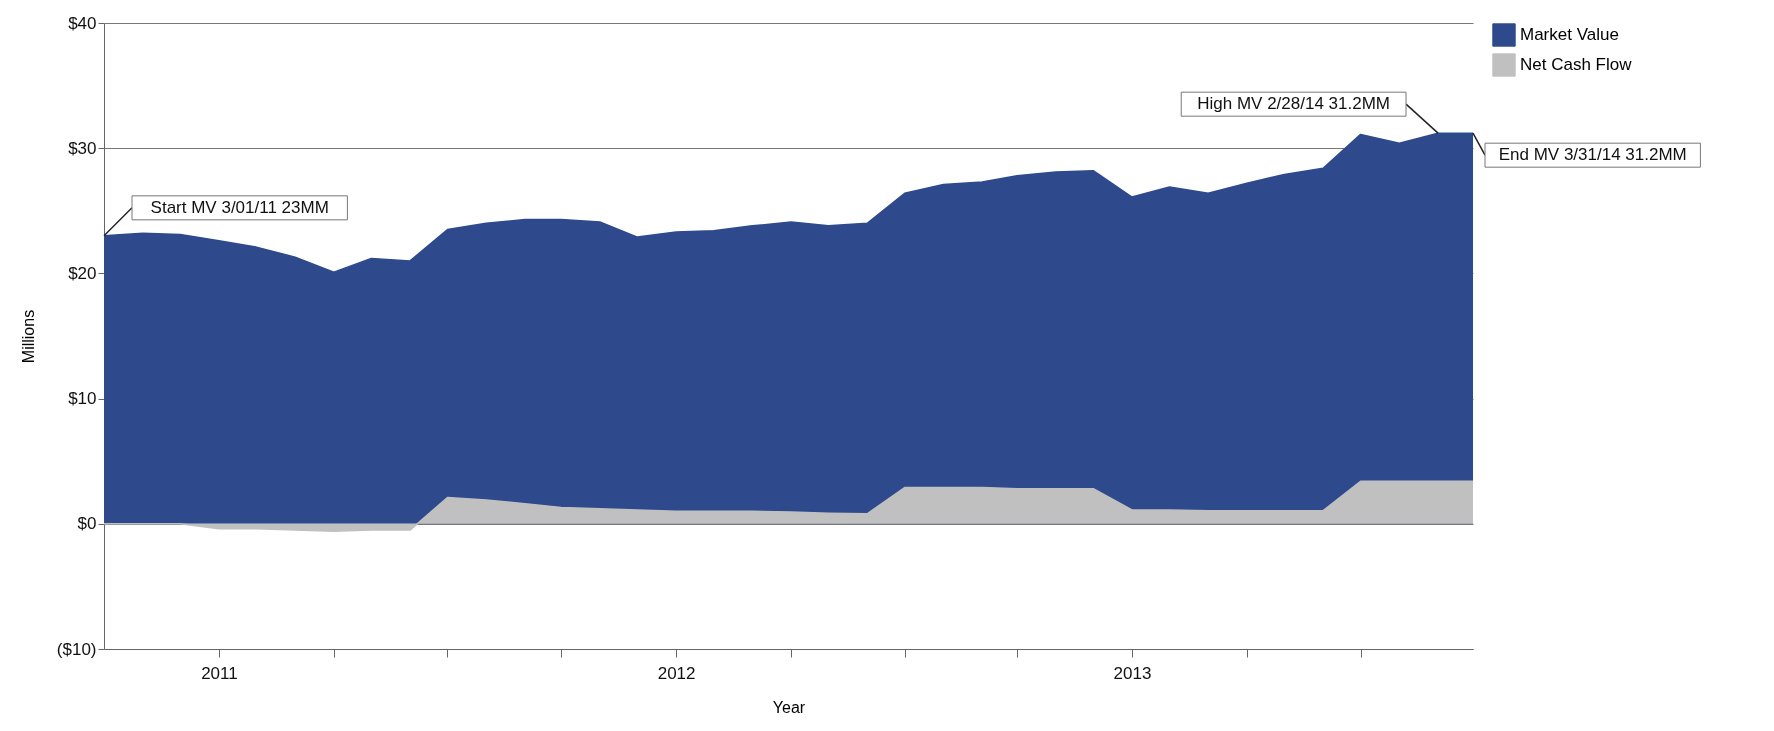 Image resolution: width=1774 pixels, height=731 pixels. I want to click on annotation: High MV 2/28/14 31.2MM, so click(1294, 104).